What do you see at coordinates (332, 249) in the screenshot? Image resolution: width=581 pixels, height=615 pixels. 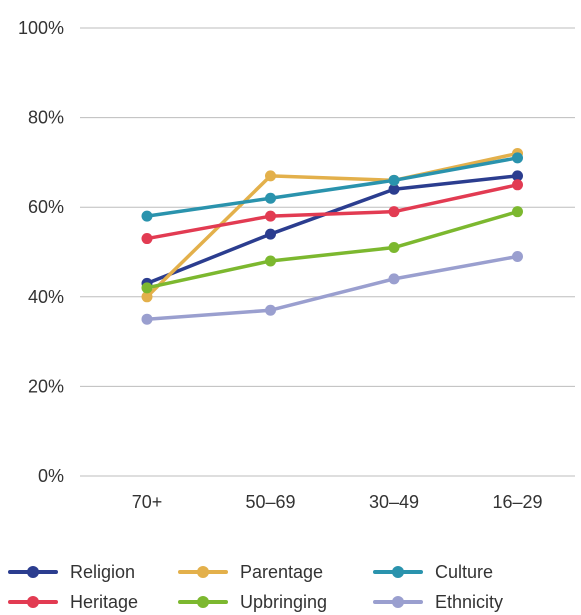 I see `series-line-upbringing` at bounding box center [332, 249].